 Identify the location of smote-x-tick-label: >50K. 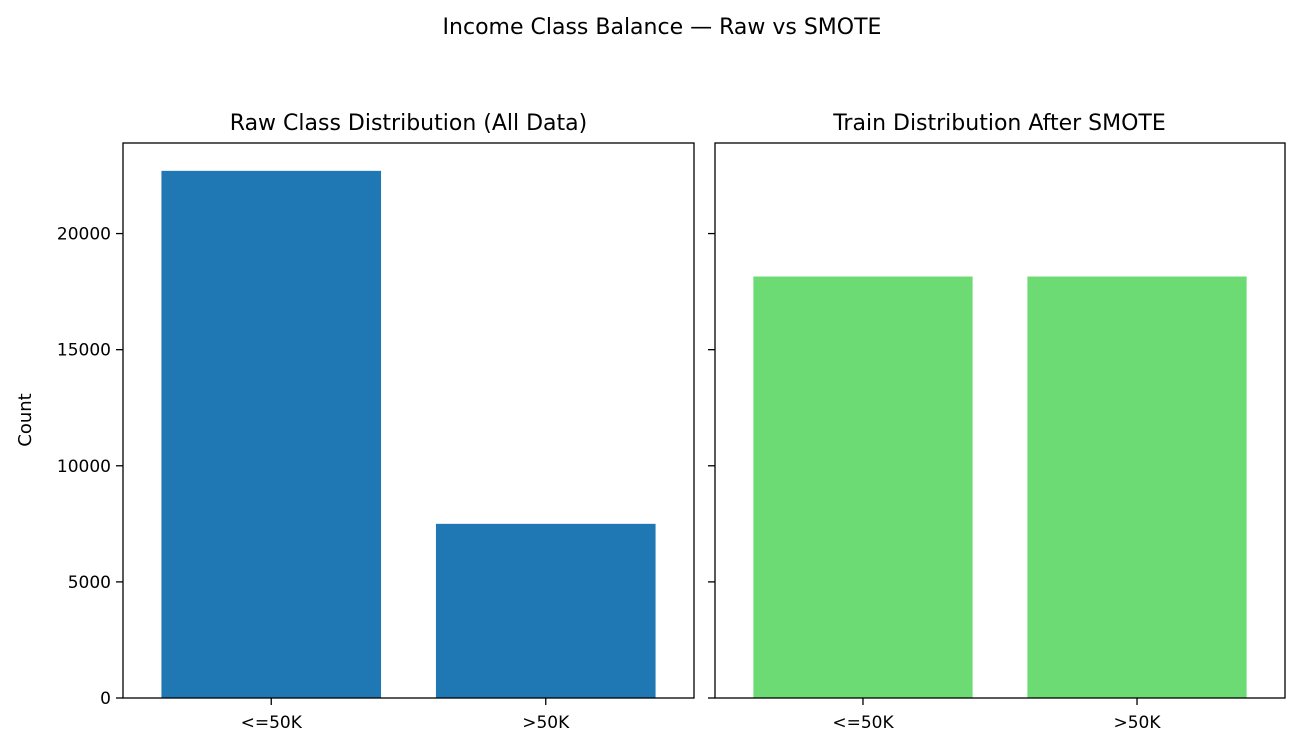
(1138, 723).